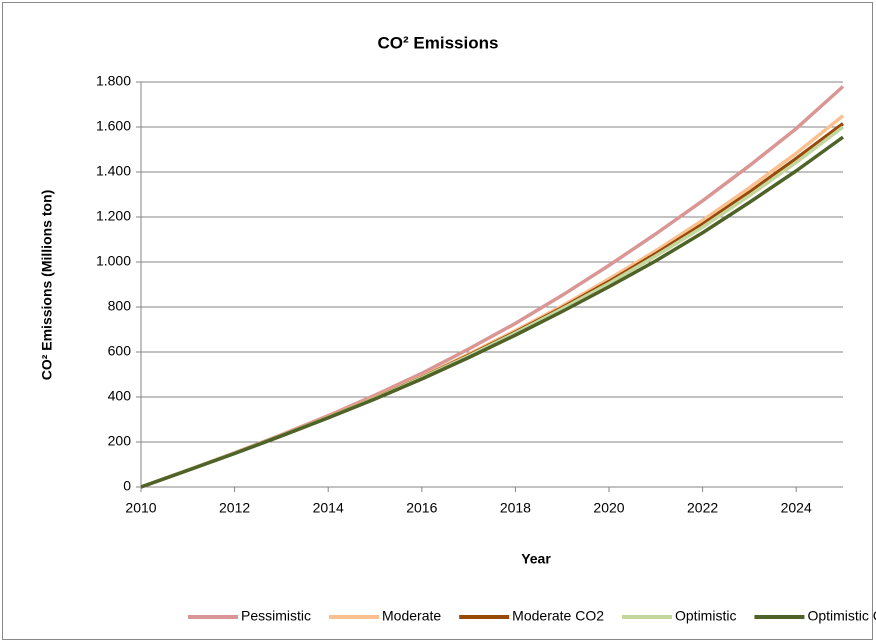  What do you see at coordinates (113, 216) in the screenshot?
I see `y-tick-label: 1.200` at bounding box center [113, 216].